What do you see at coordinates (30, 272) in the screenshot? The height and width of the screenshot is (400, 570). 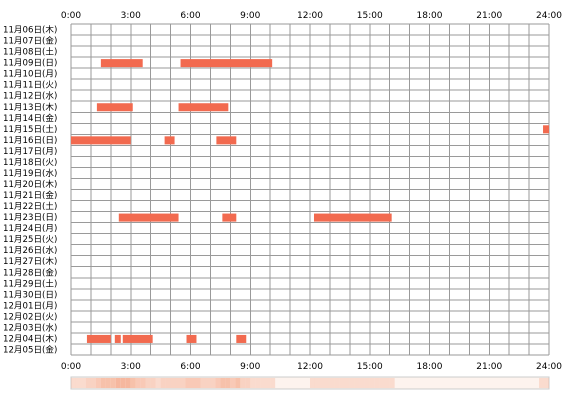 I see `y-axis-label: 11月28日(金)` at bounding box center [30, 272].